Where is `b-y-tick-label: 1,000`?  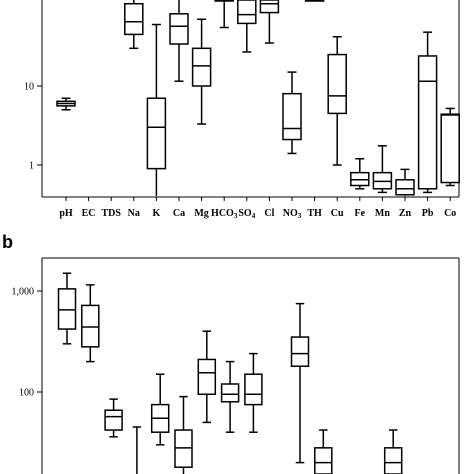 b-y-tick-label: 1,000 is located at coordinates (23, 292).